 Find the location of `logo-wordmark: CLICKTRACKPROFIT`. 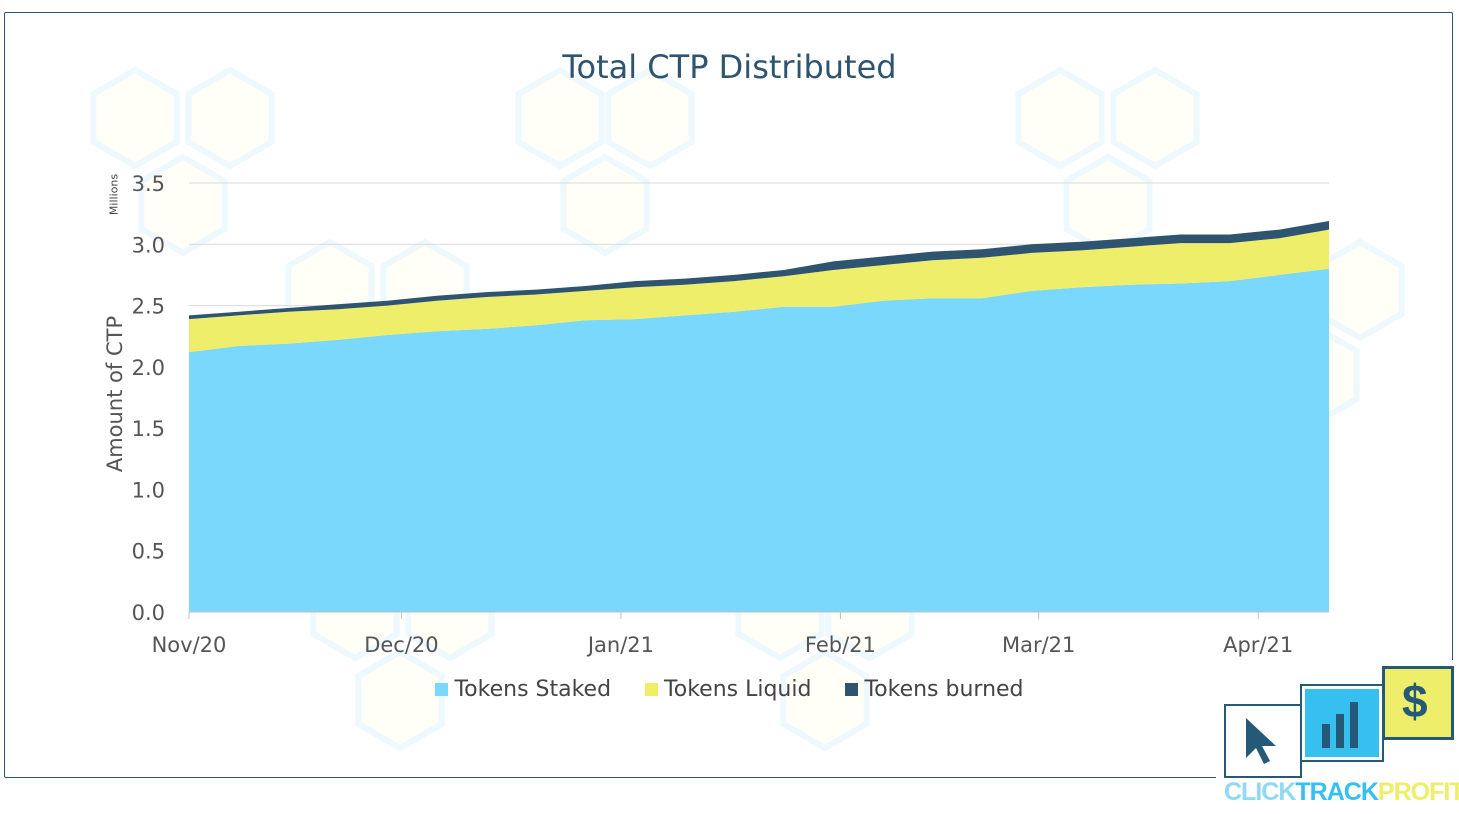

logo-wordmark: CLICKTRACKPROFIT is located at coordinates (1341, 792).